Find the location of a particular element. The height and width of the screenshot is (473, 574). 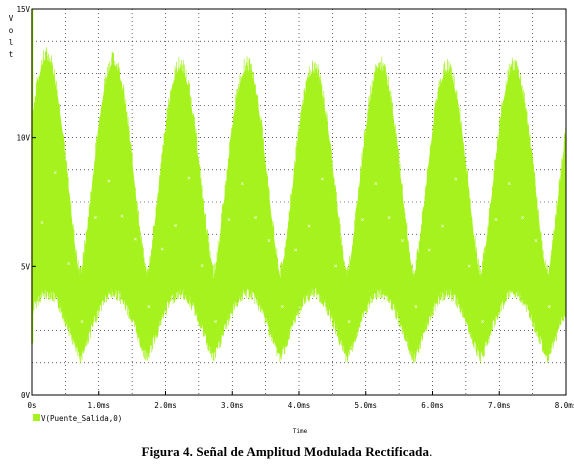

x-tick-label: 7.0ms is located at coordinates (499, 405).